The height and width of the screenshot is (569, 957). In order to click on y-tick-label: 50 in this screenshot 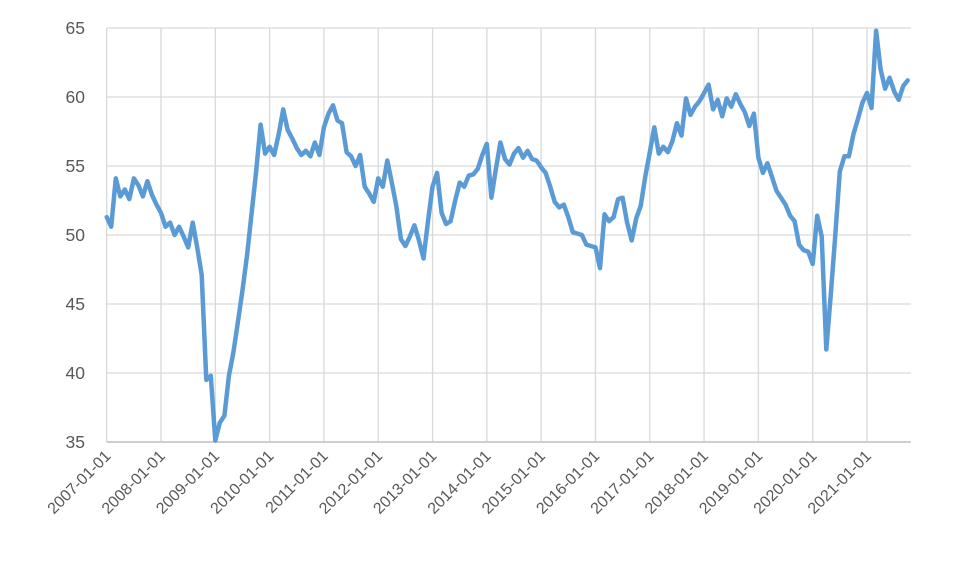, I will do `click(76, 235)`.